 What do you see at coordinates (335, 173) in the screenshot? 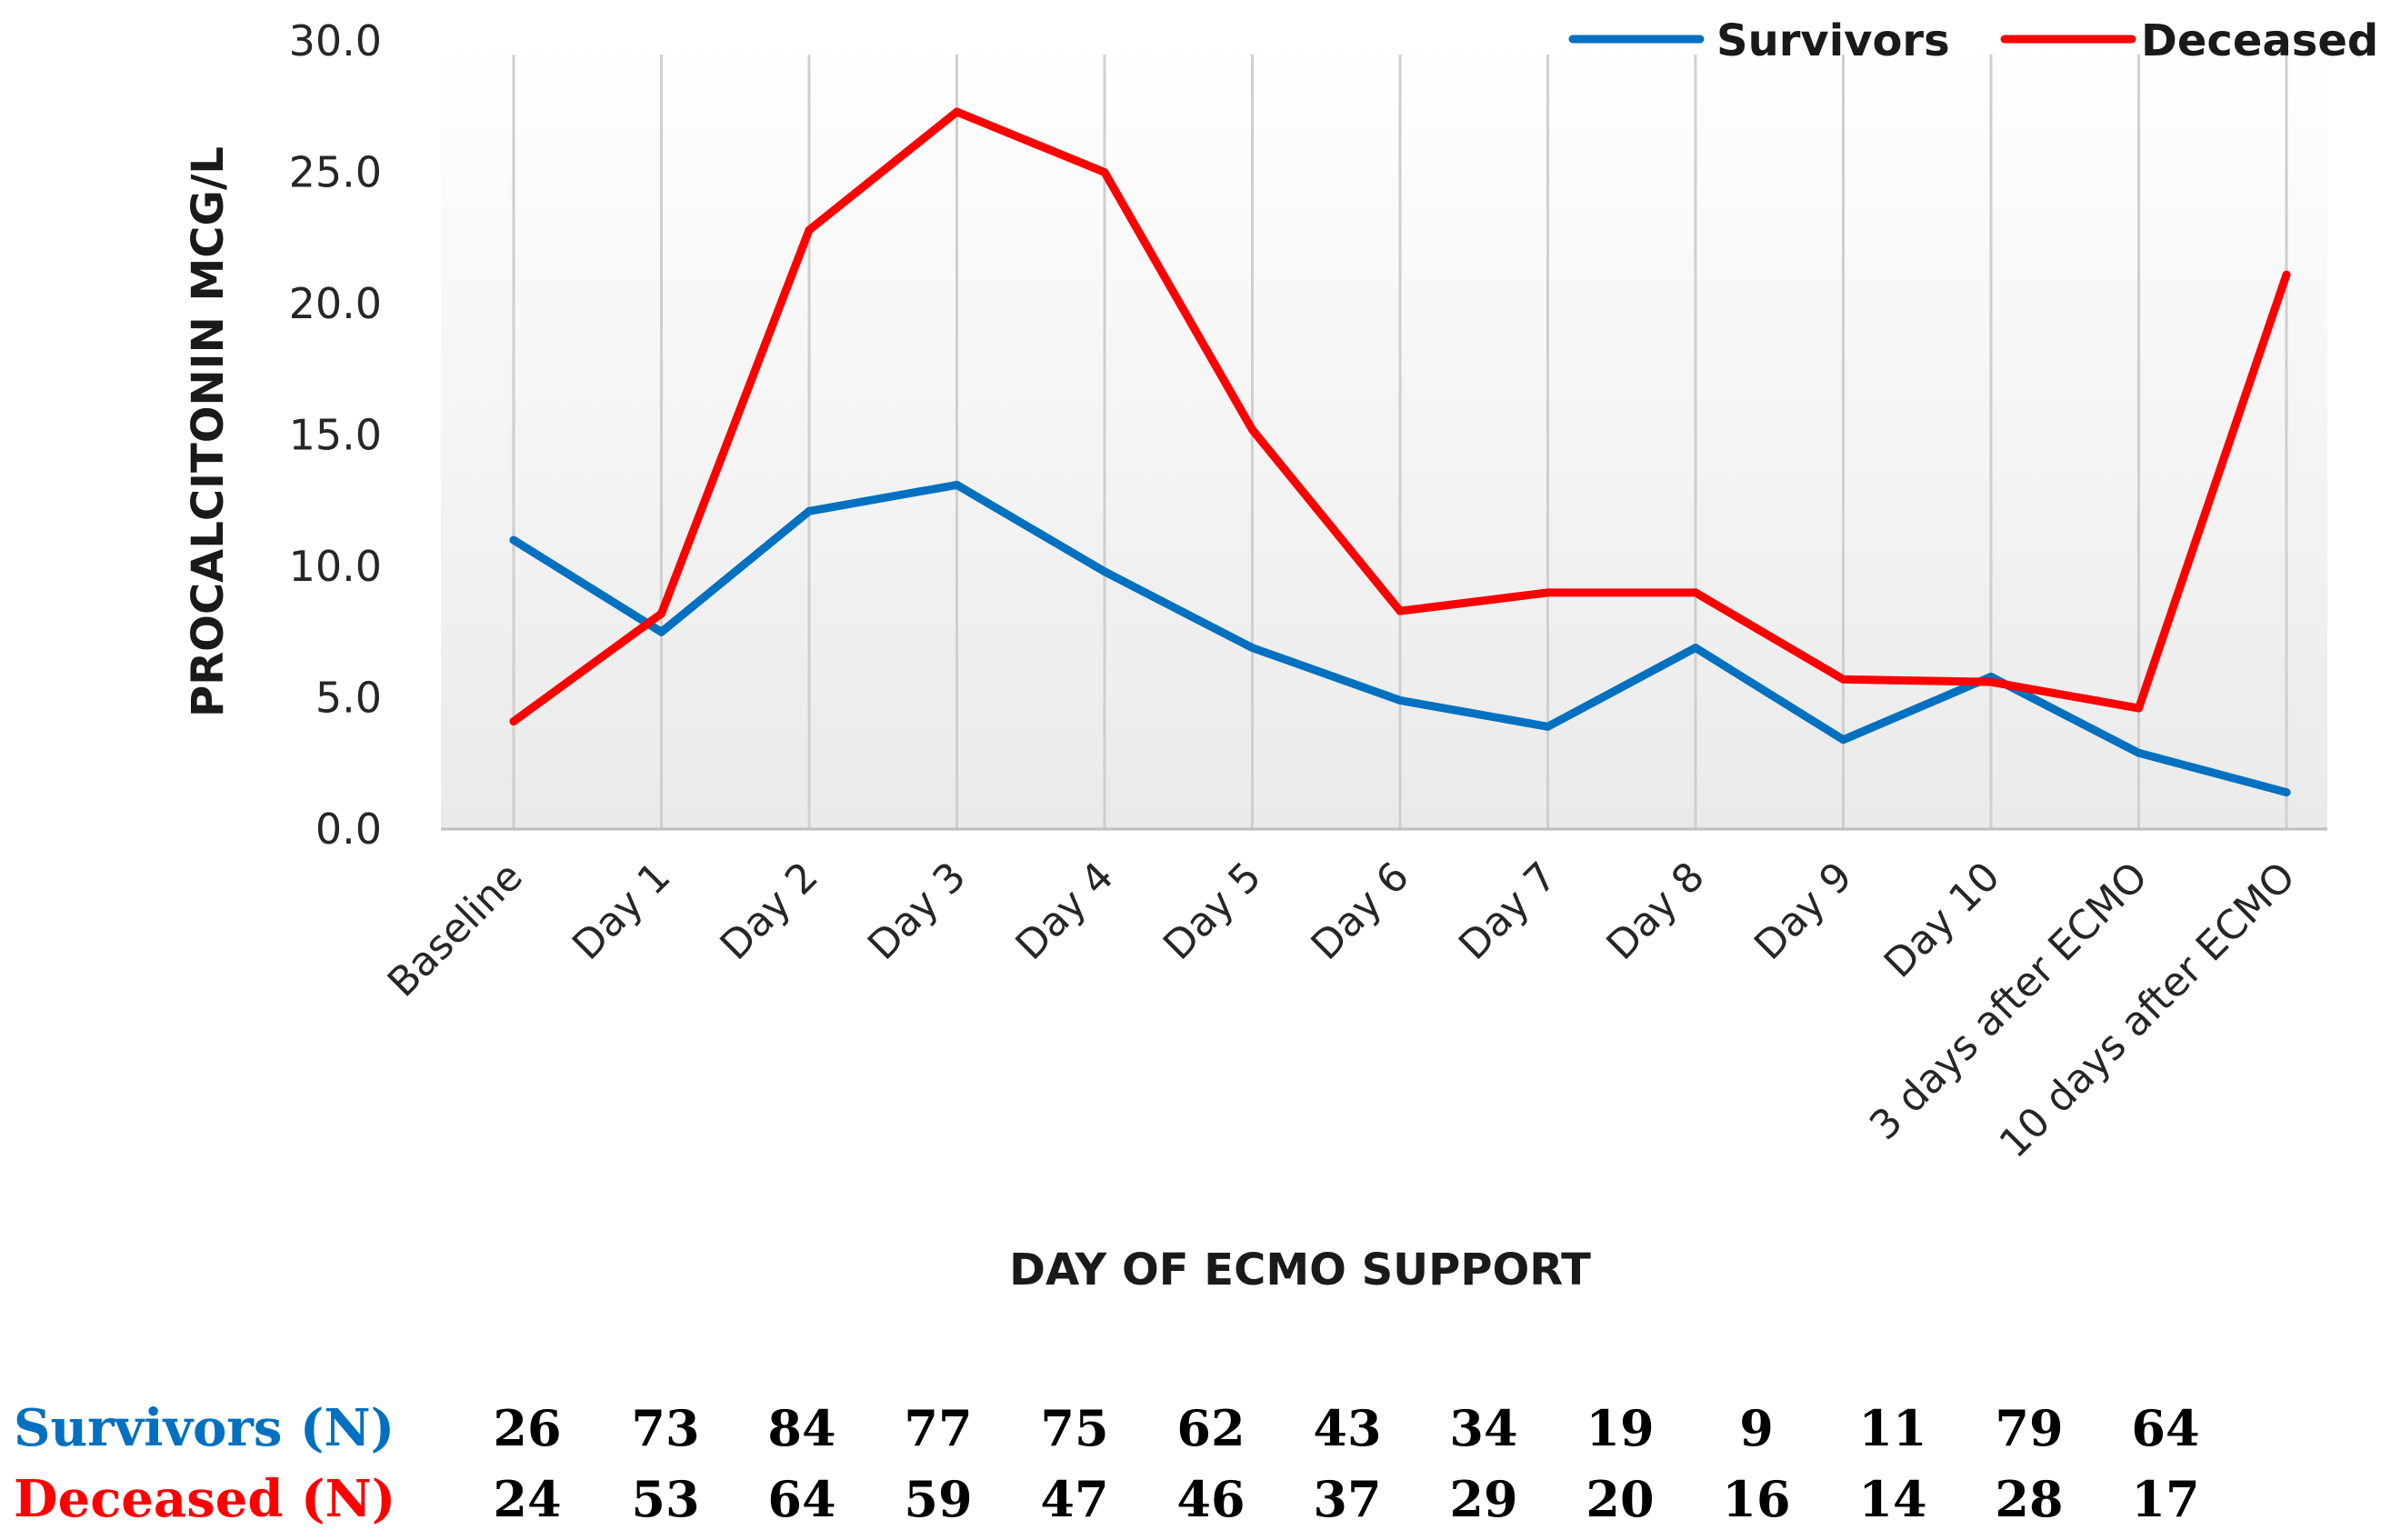
I see `y-tick-label: 25.0` at bounding box center [335, 173].